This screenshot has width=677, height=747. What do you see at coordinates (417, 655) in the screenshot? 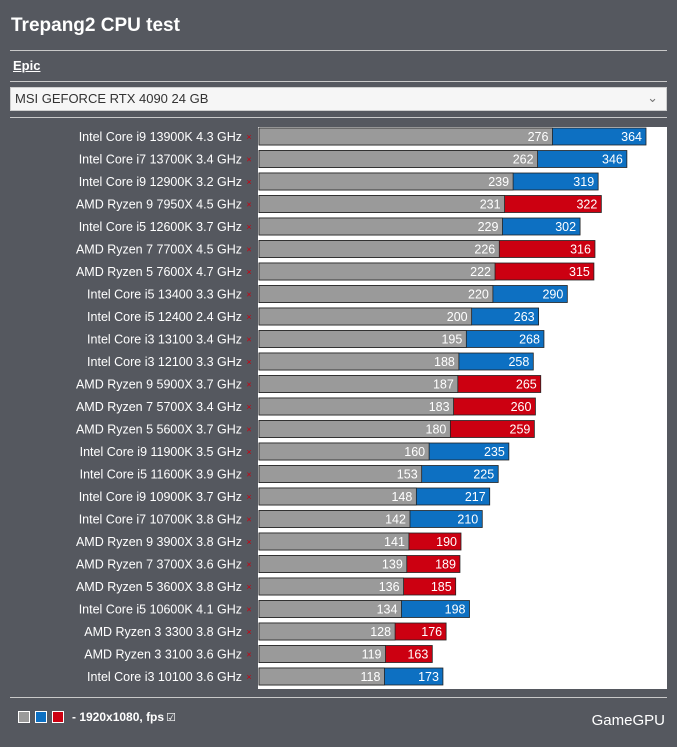
I see `data-label-max: 163` at bounding box center [417, 655].